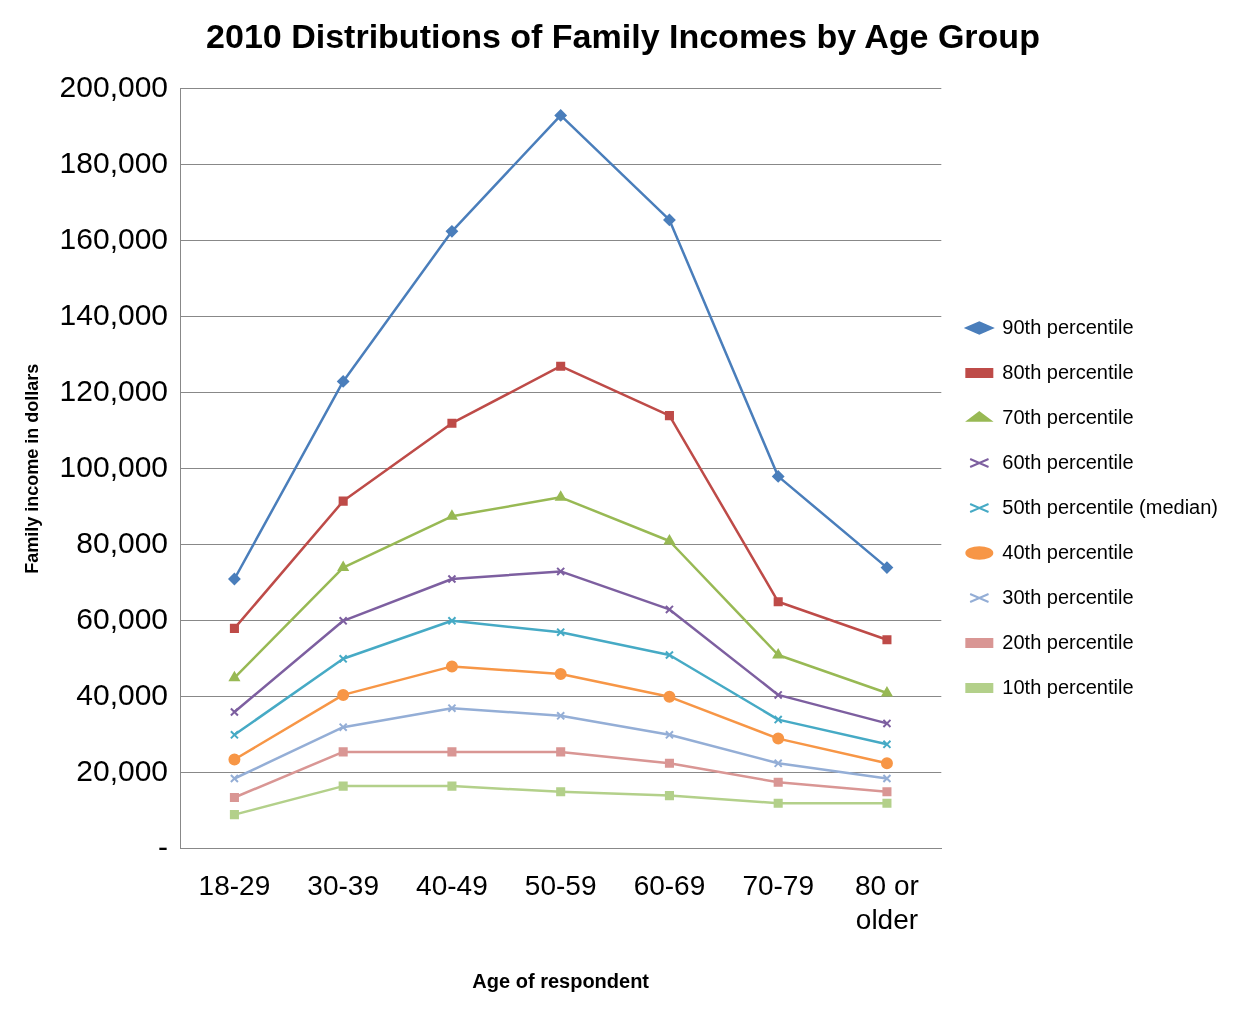  What do you see at coordinates (778, 886) in the screenshot?
I see `x-tick-label: 70-79` at bounding box center [778, 886].